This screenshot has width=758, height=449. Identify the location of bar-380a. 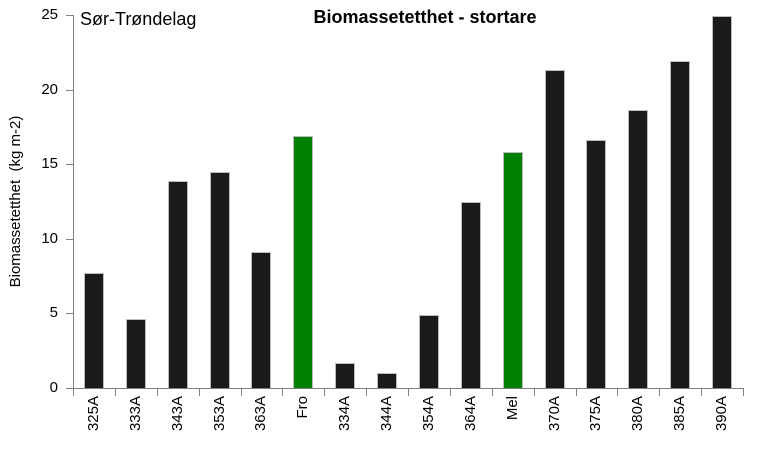
(638, 249).